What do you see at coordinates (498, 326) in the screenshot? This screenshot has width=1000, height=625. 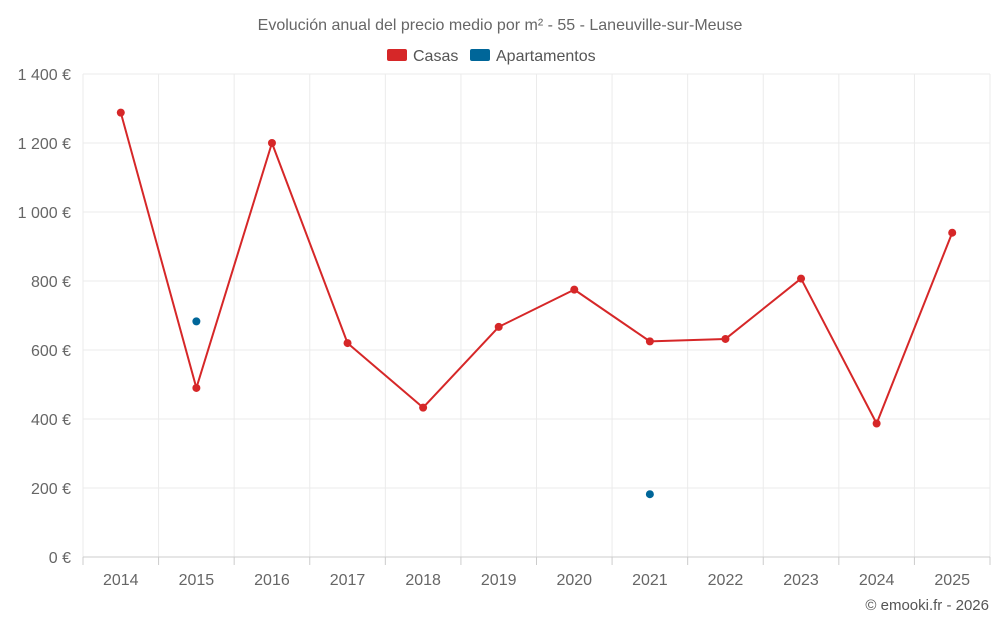 I see `data-point-casas: Casas 2019: 667 €` at bounding box center [498, 326].